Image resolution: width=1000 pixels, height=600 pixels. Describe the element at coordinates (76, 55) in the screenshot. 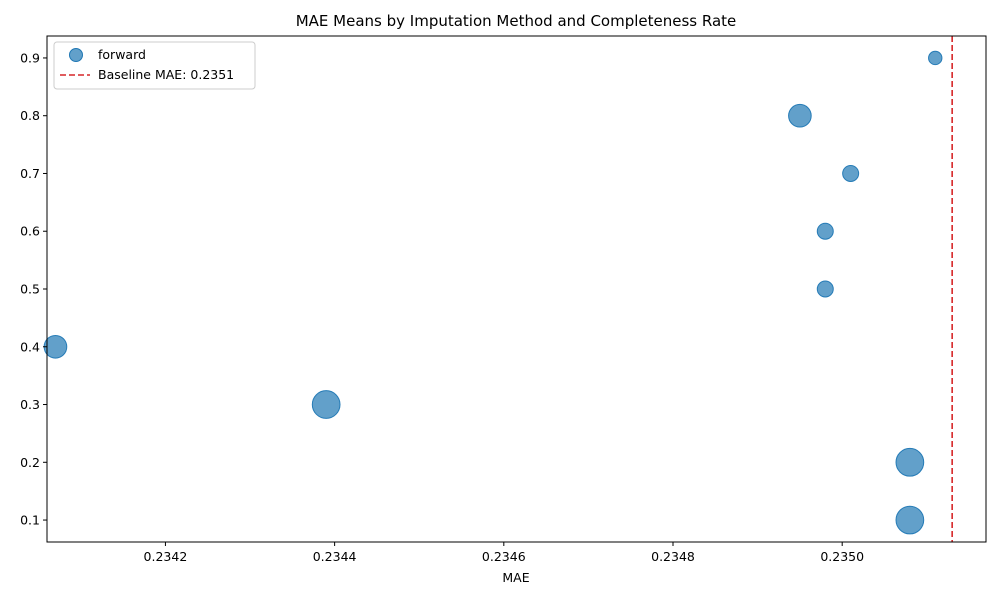

I see `legend-marker-forward` at that location.